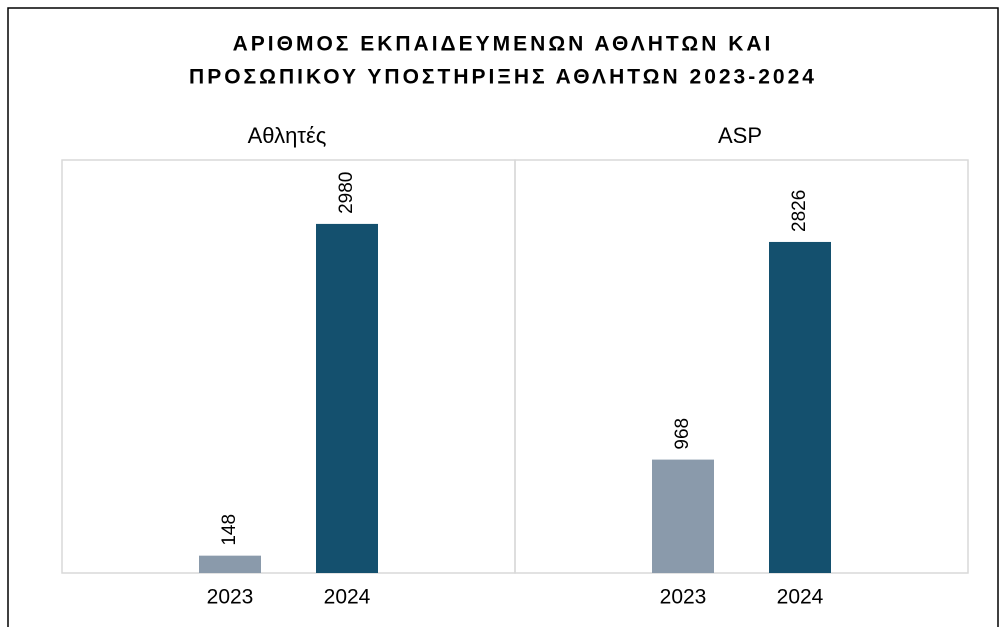 This screenshot has height=627, width=1007. Describe the element at coordinates (799, 211) in the screenshot. I see `data-label: 2826` at that location.